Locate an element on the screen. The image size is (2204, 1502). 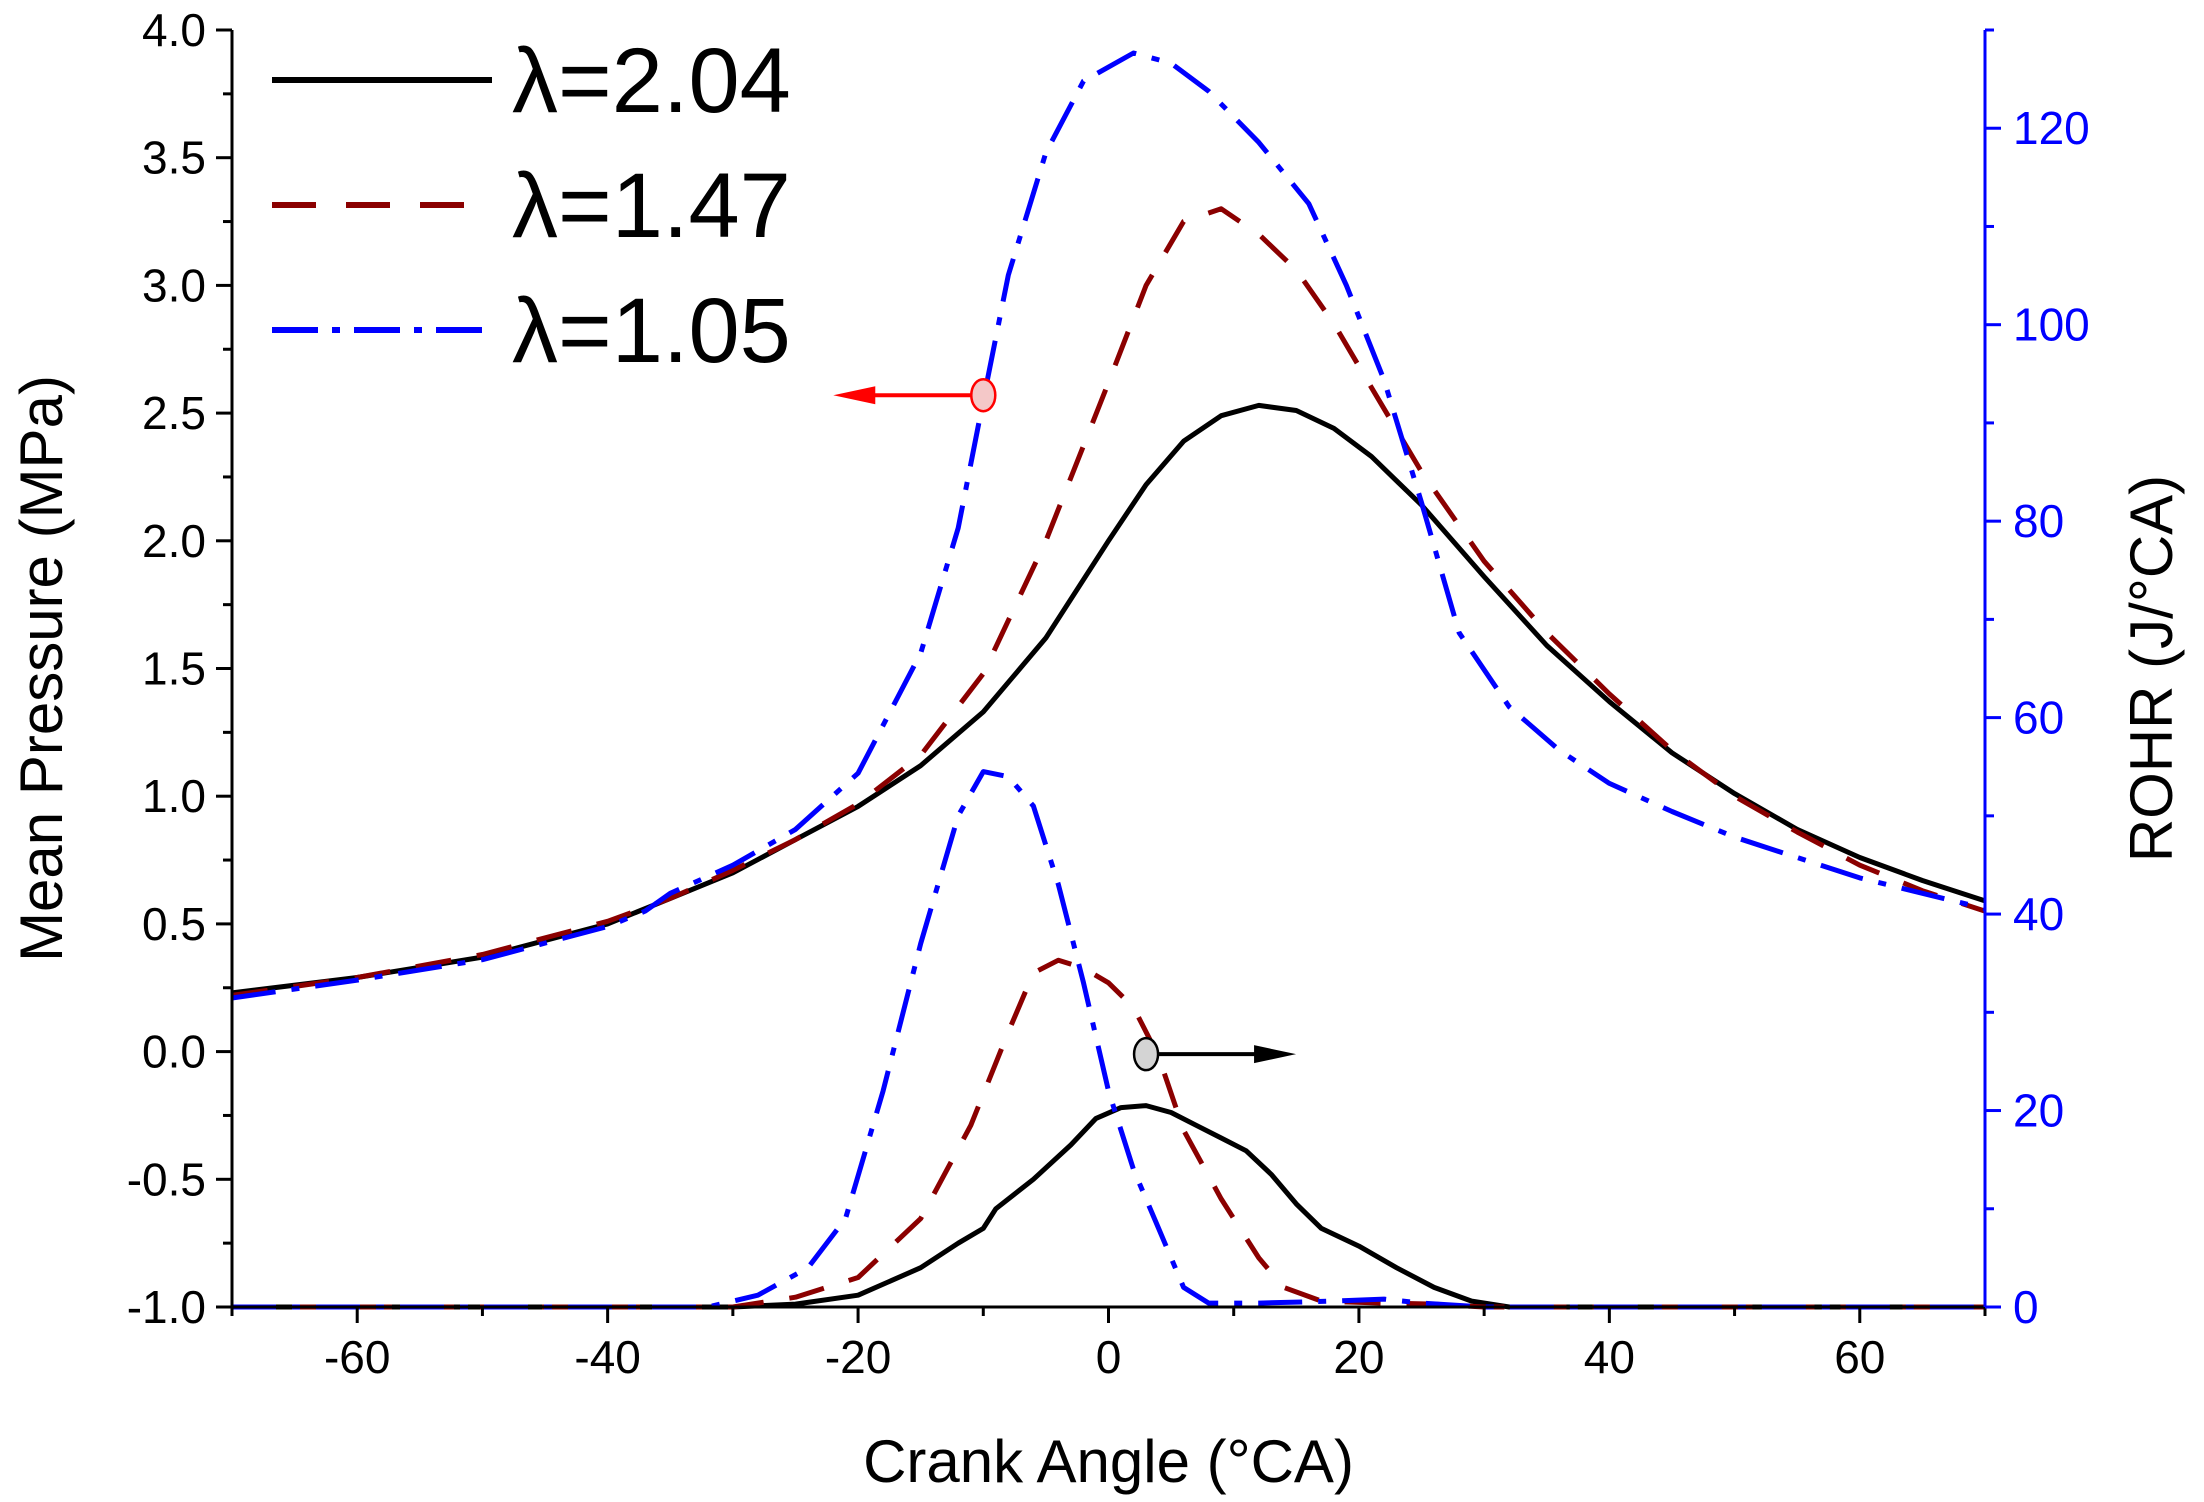
left-tick-label: 0.5 is located at coordinates (174, 924).